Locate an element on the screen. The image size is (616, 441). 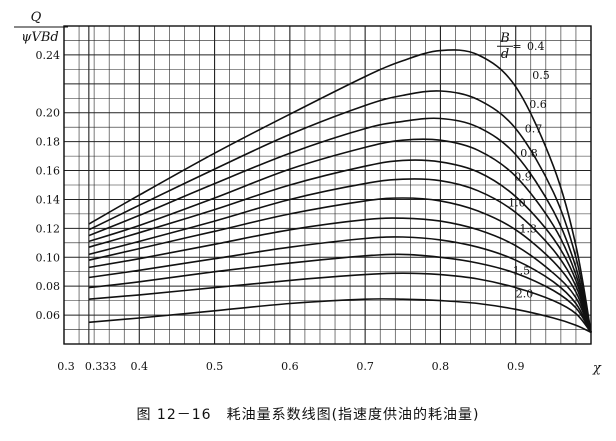
curve-label: 0.5 is located at coordinates (541, 75).